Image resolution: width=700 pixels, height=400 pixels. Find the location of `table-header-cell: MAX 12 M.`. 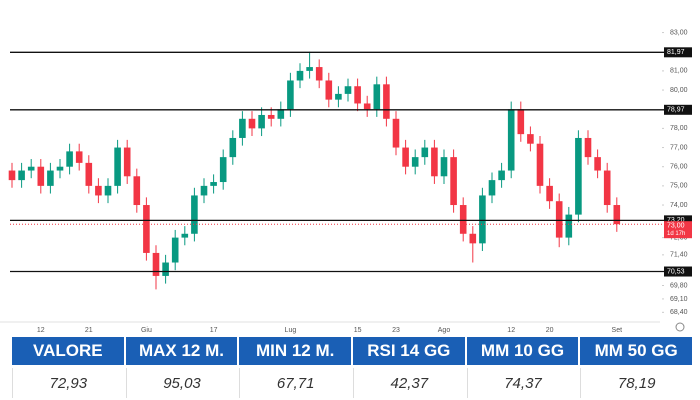

table-header-cell: MAX 12 M. is located at coordinates (181, 351).